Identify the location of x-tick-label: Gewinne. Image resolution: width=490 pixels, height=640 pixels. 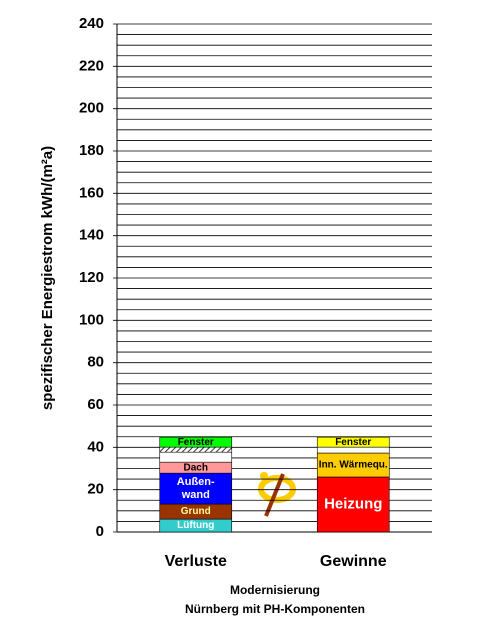
(353, 561).